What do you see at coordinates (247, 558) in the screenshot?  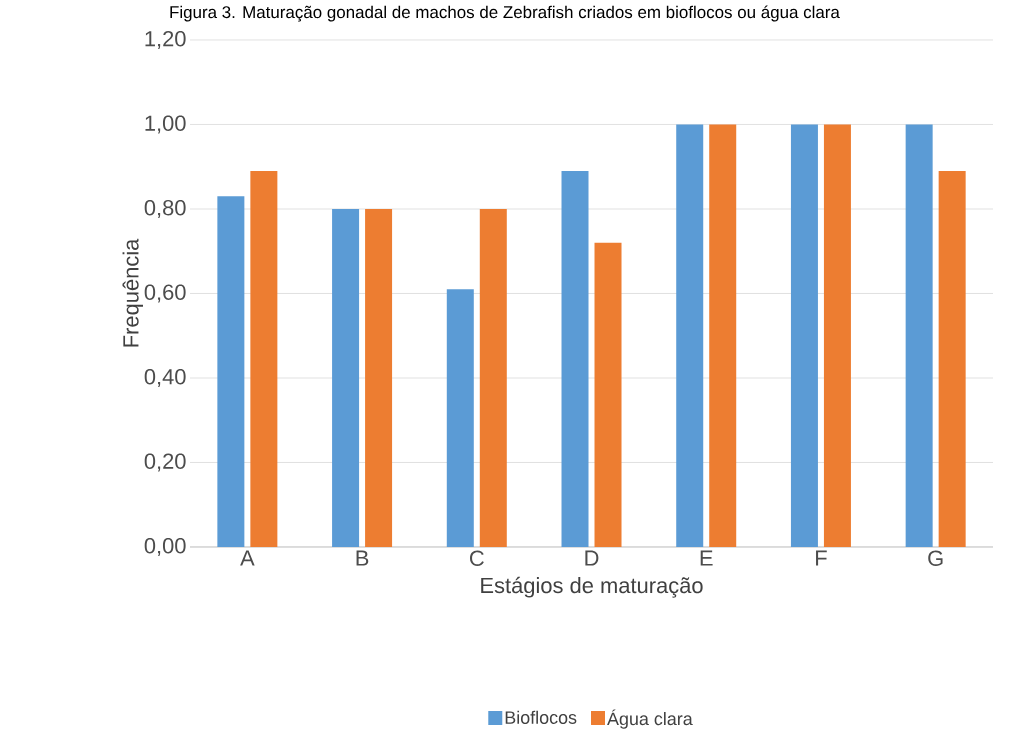 I see `x-tick-label: A` at bounding box center [247, 558].